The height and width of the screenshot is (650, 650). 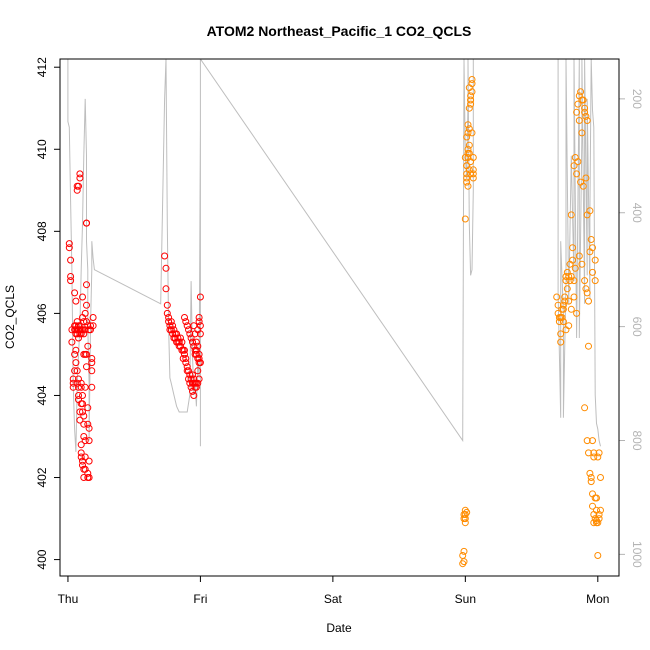 I want to click on x-tick-label: Mon, so click(x=597, y=599).